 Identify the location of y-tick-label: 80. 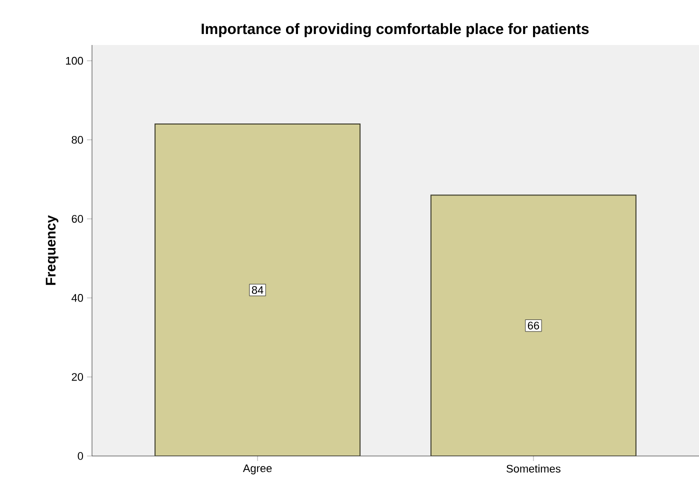
(78, 140).